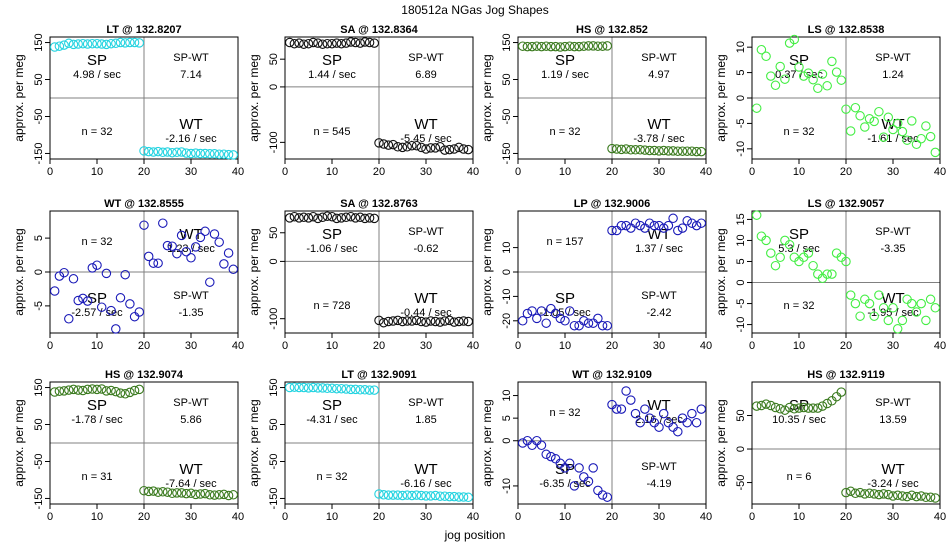 The width and height of the screenshot is (950, 550). What do you see at coordinates (332, 420) in the screenshot?
I see `sp-rate: -4.31 / sec` at bounding box center [332, 420].